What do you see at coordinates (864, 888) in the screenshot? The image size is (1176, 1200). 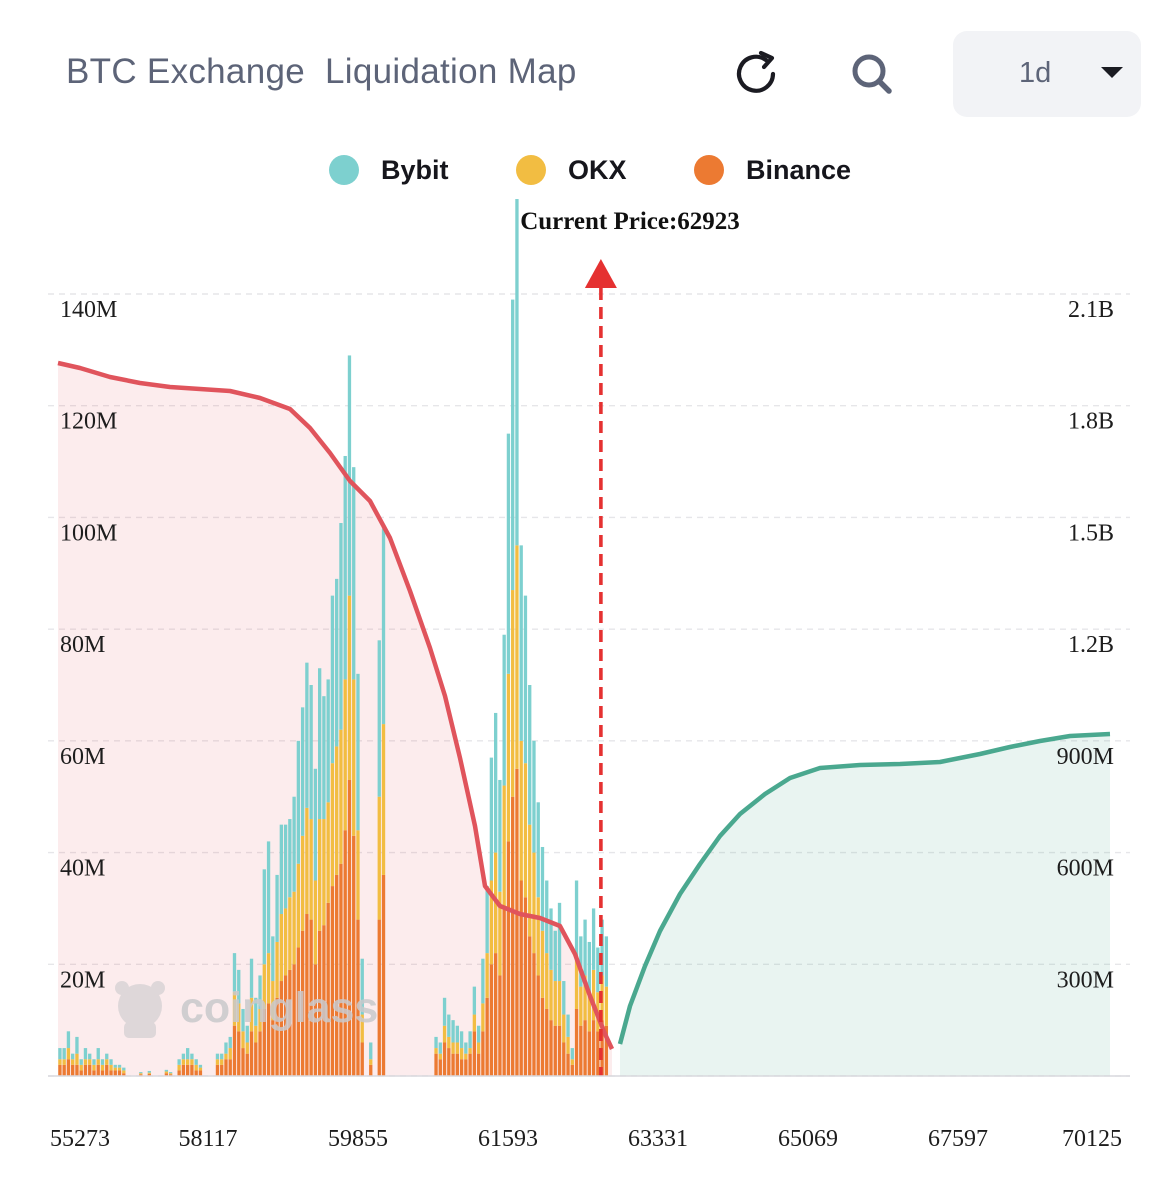 I see `short-cumulative-line` at bounding box center [864, 888].